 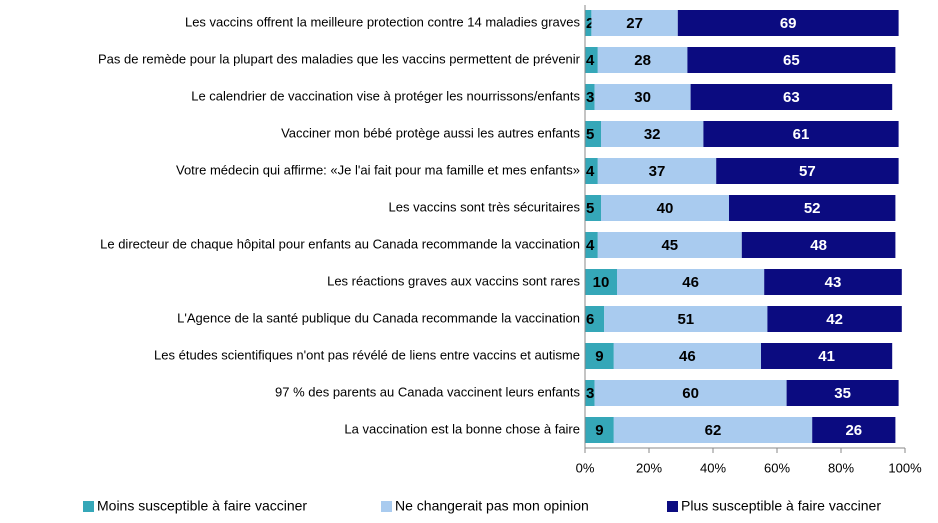 I want to click on legend-label: Ne changerait pas mon opinion, so click(x=492, y=506).